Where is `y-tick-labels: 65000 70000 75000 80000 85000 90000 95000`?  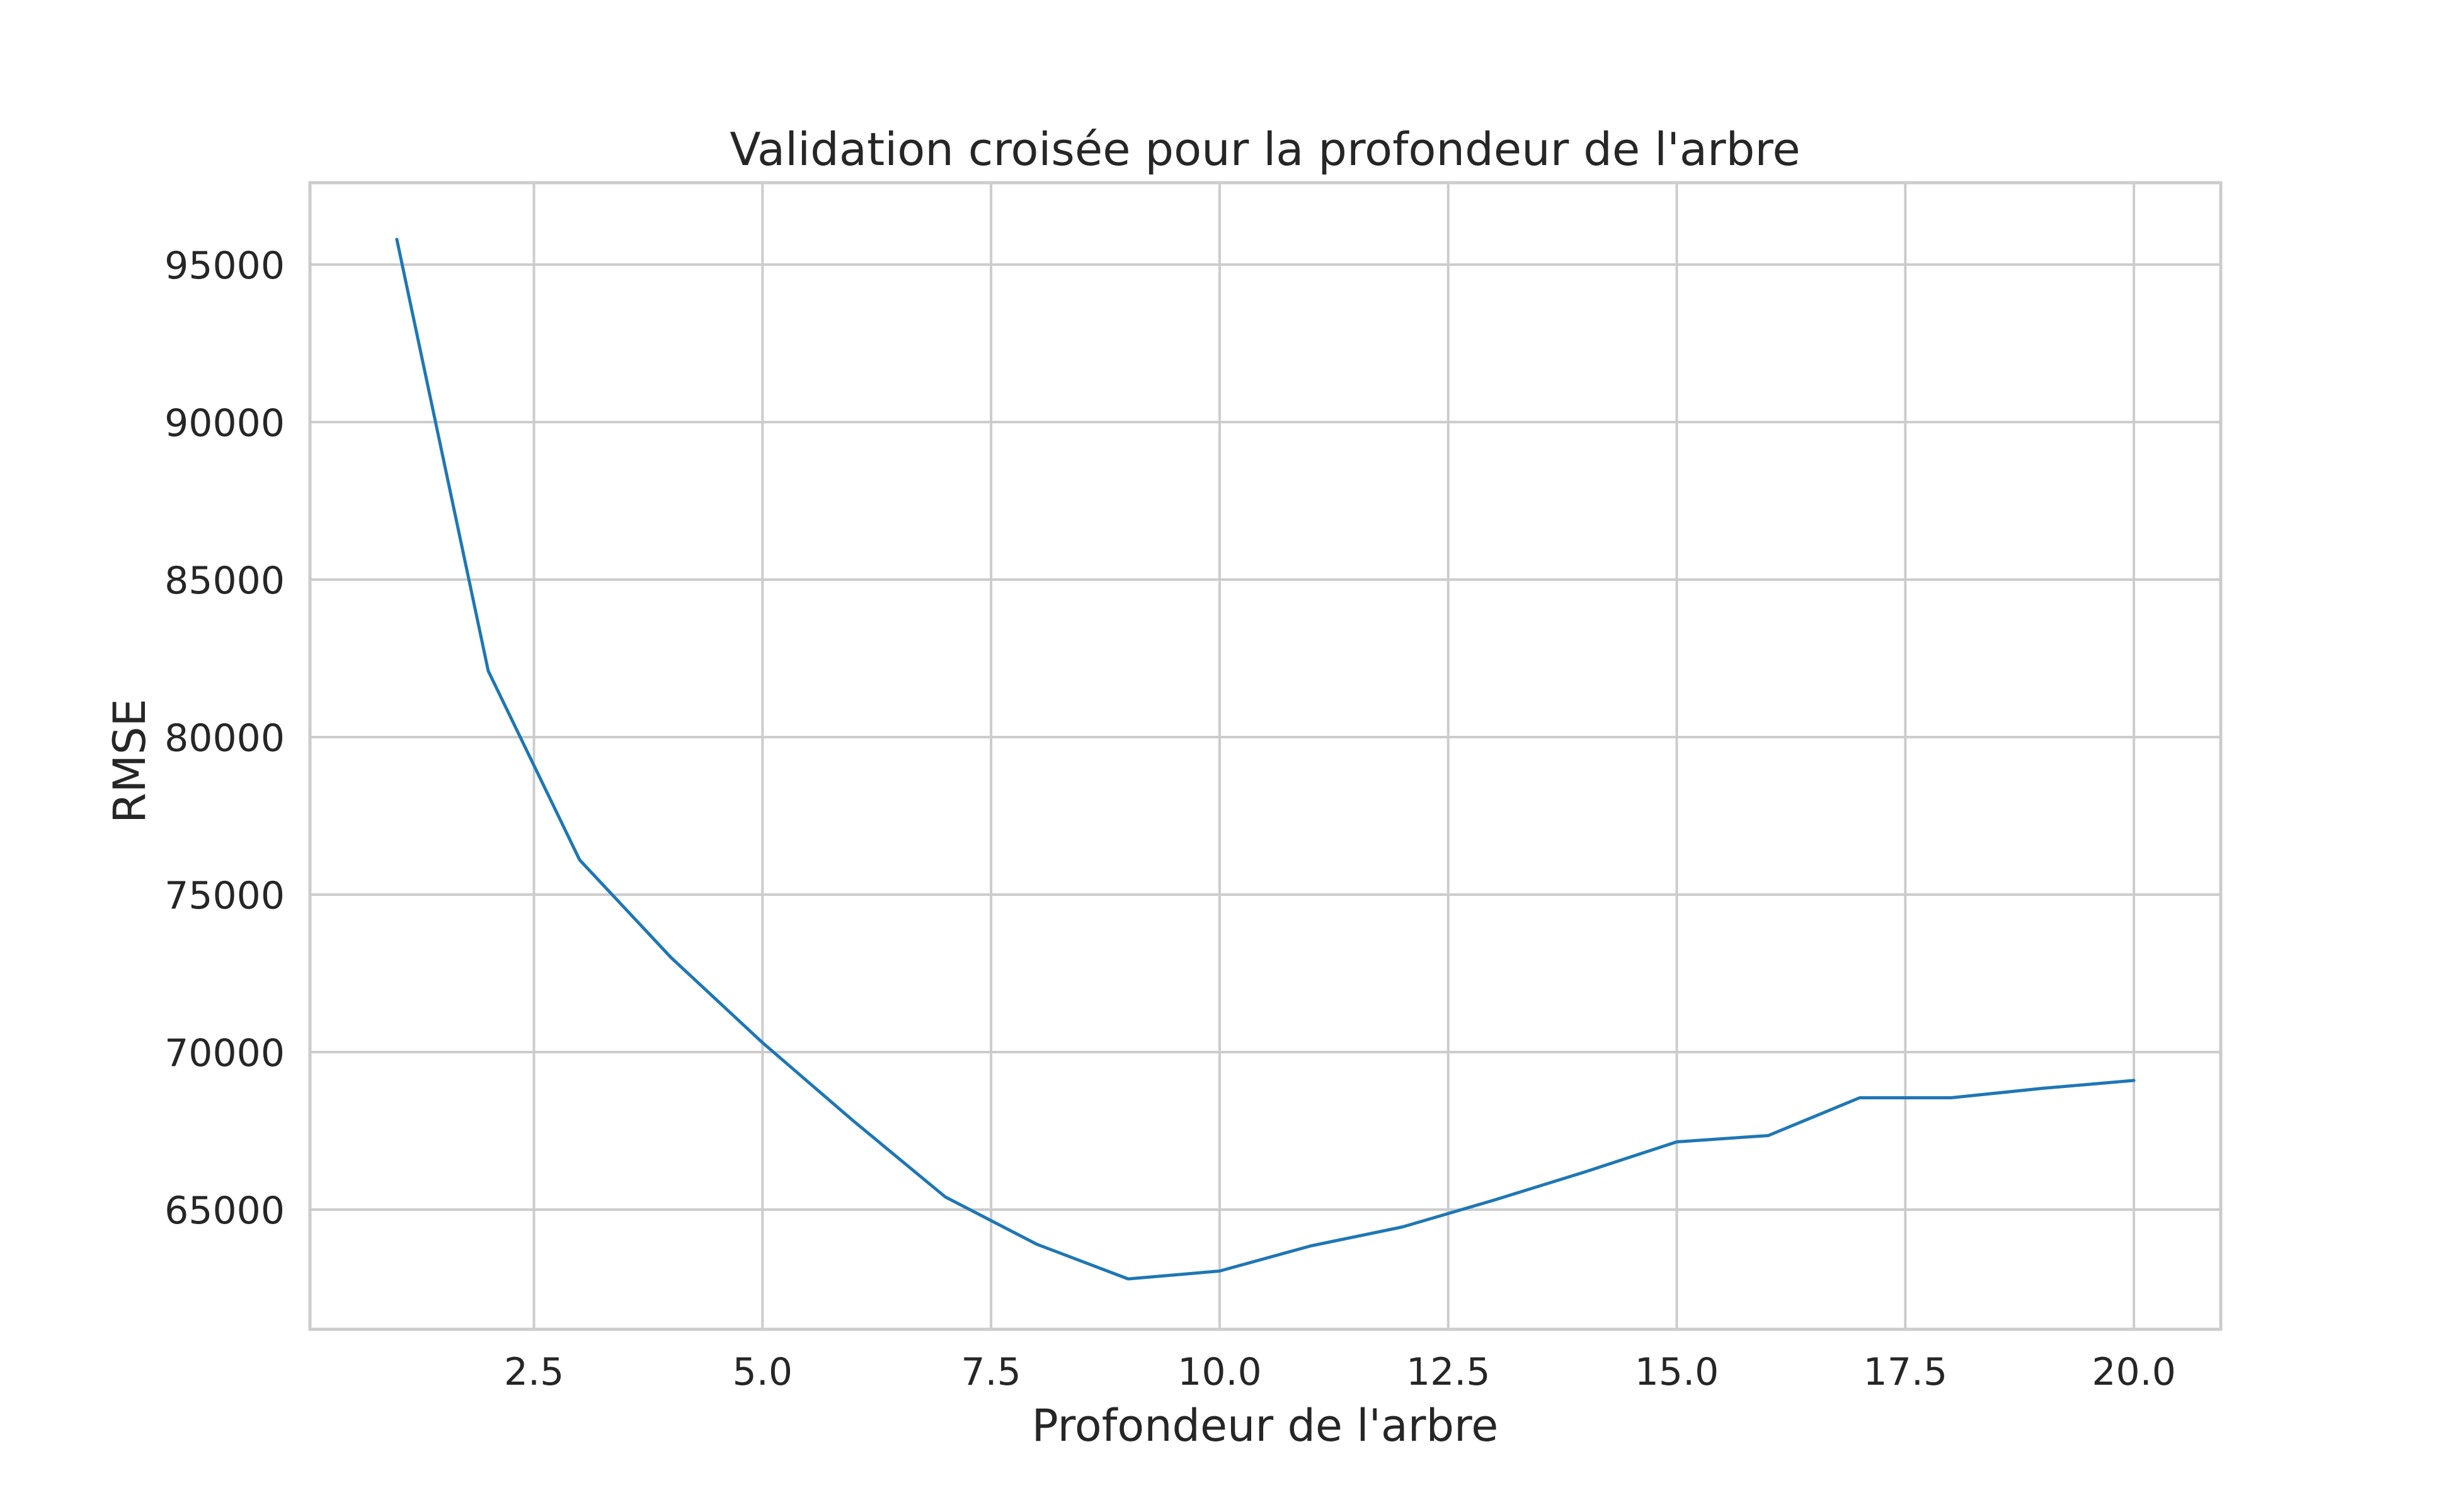 y-tick-labels: 65000 70000 75000 80000 85000 90000 95000 is located at coordinates (224, 738).